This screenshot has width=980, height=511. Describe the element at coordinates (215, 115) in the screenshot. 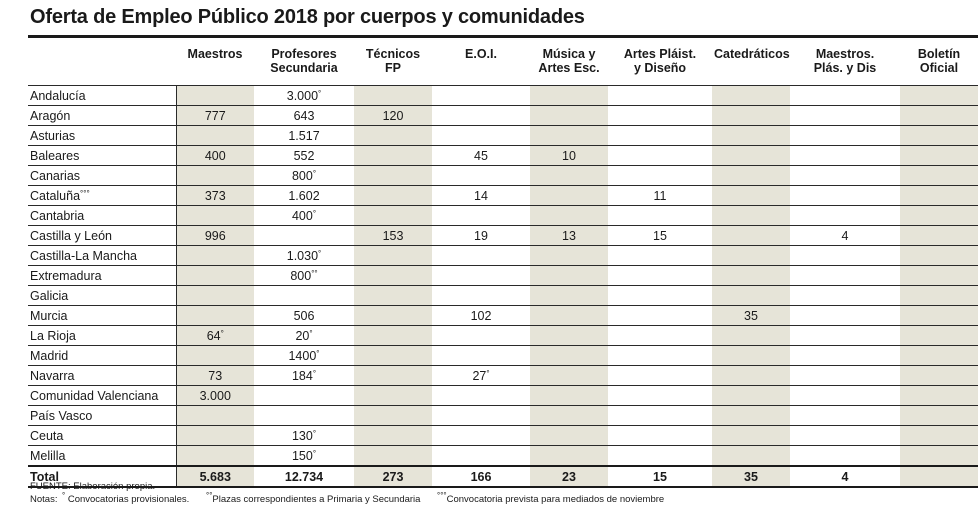

I see `cell-value: 777` at that location.